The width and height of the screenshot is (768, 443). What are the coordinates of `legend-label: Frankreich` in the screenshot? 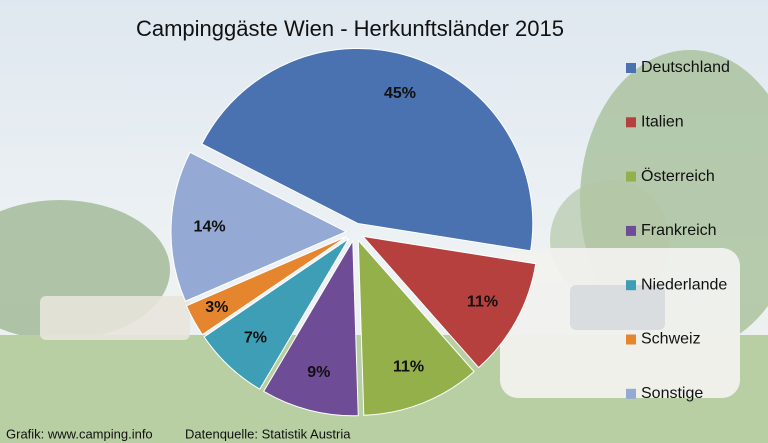 It's located at (679, 230).